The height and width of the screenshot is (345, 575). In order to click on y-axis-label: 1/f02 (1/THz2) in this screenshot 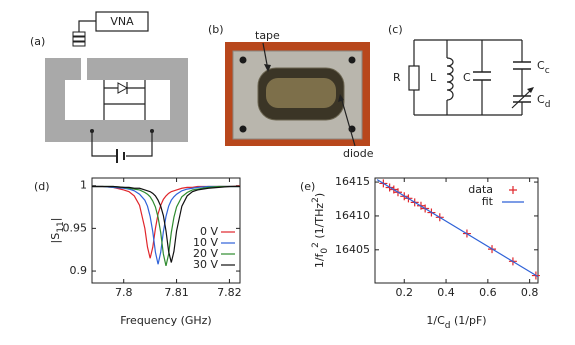, I will do `click(320, 230)`.